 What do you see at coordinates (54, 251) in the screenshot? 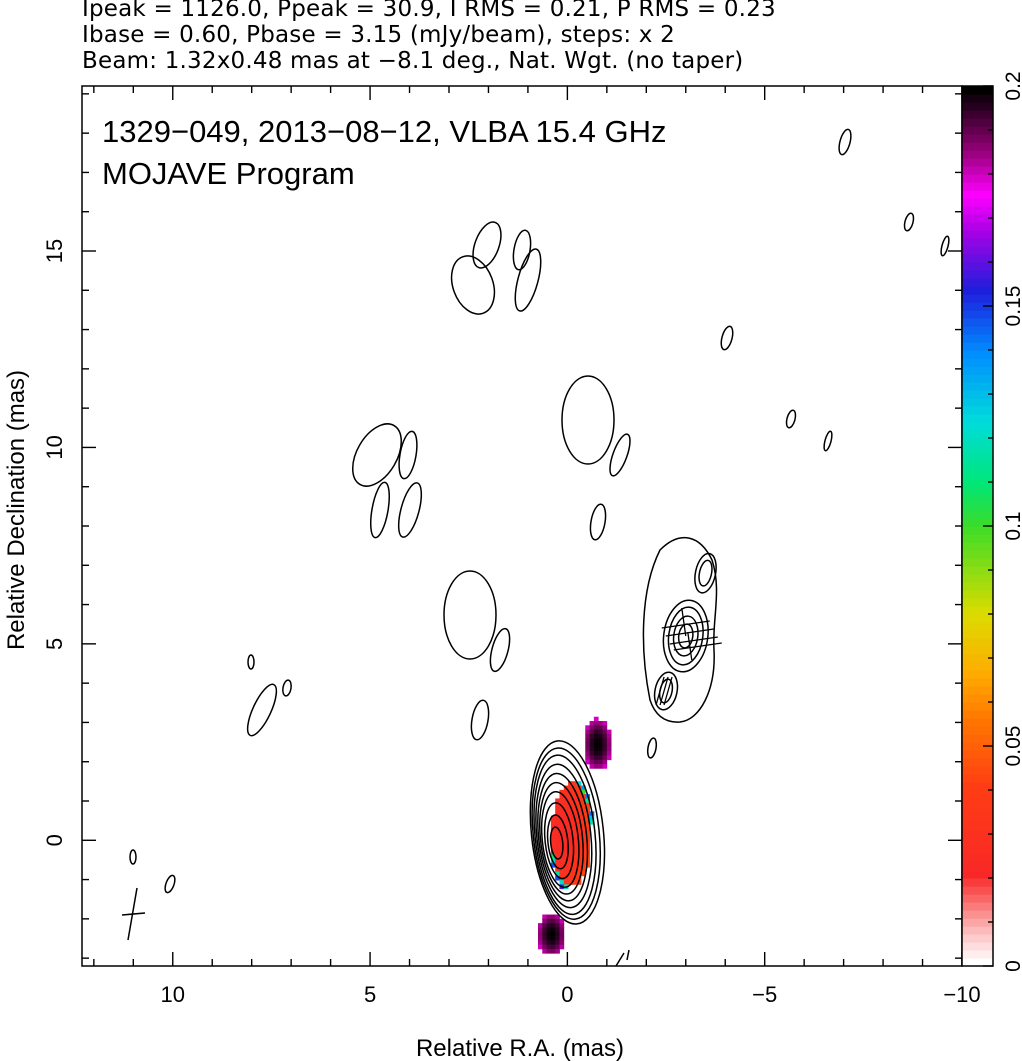
I see `y-tick-label: 15` at bounding box center [54, 251].